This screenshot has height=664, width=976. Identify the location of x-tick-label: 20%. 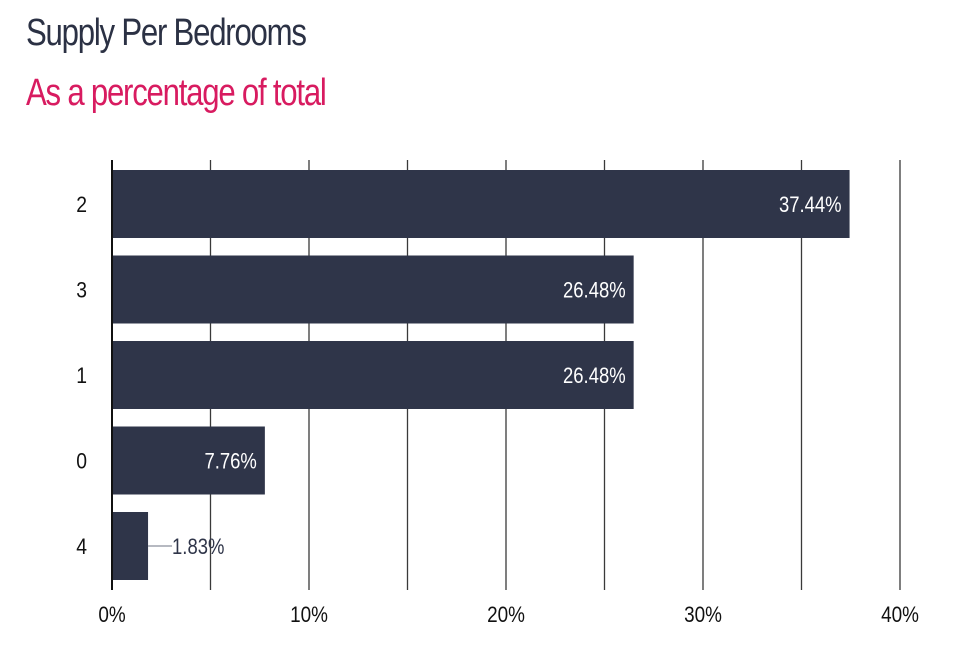
(506, 615).